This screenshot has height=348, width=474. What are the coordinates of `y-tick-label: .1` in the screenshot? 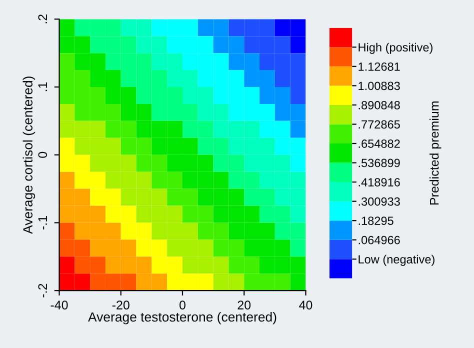 It's located at (42, 87).